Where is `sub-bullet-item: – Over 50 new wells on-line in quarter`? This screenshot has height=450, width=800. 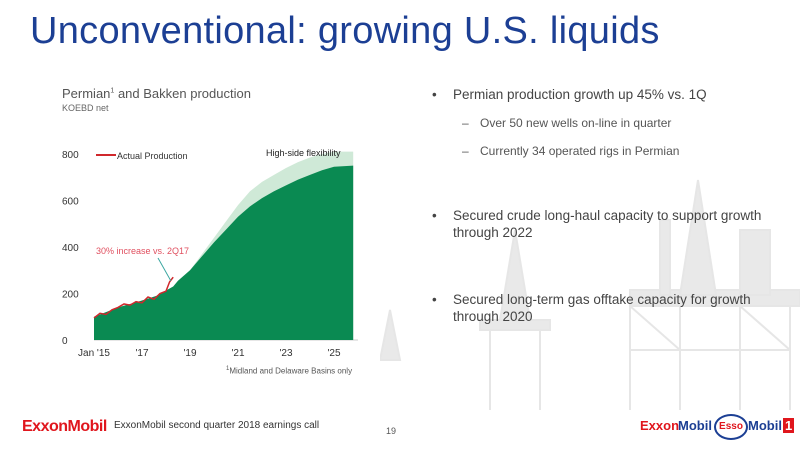 sub-bullet-item: – Over 50 new wells on-line in quarter is located at coordinates (607, 123).